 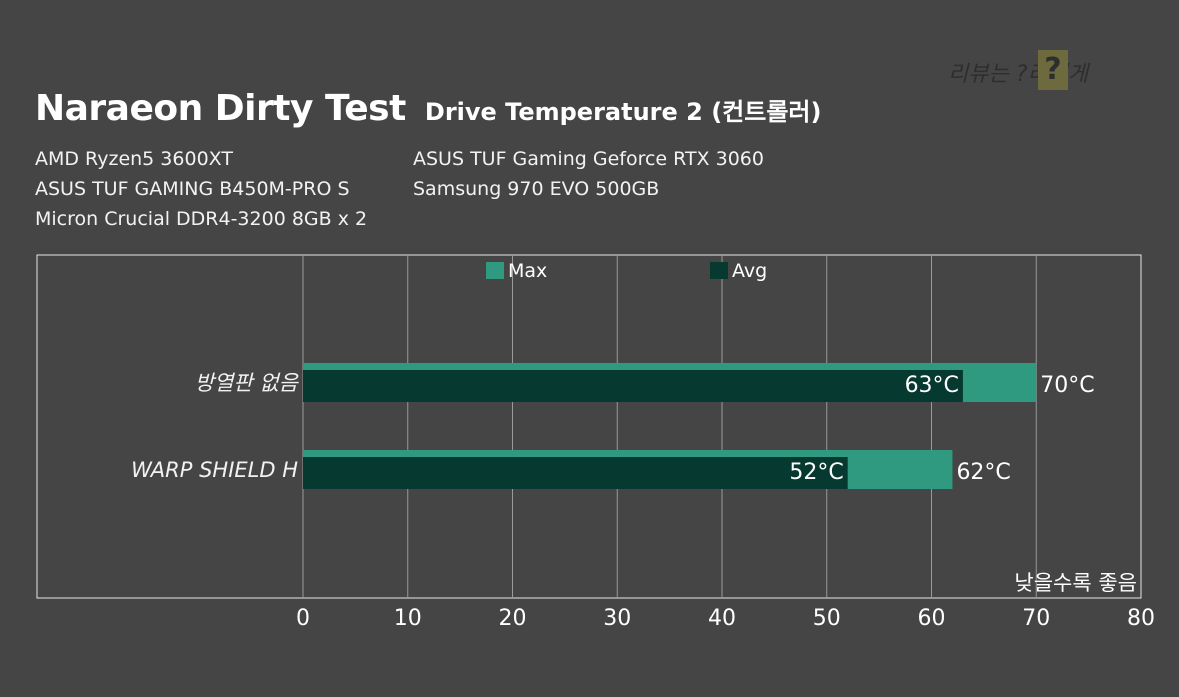 What do you see at coordinates (749, 271) in the screenshot?
I see `legend-label-avg: Avg` at bounding box center [749, 271].